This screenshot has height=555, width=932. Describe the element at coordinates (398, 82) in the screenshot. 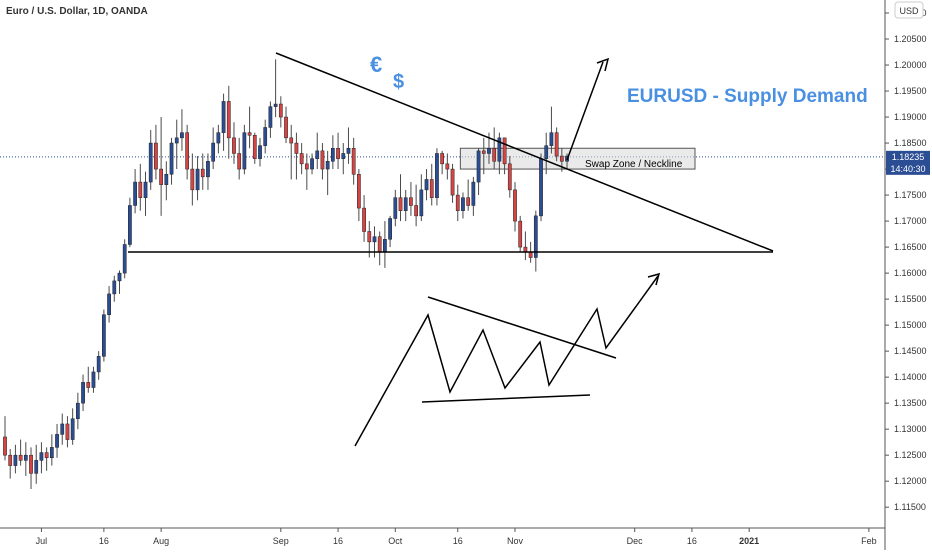

I see `dollar-sign: $` at that location.